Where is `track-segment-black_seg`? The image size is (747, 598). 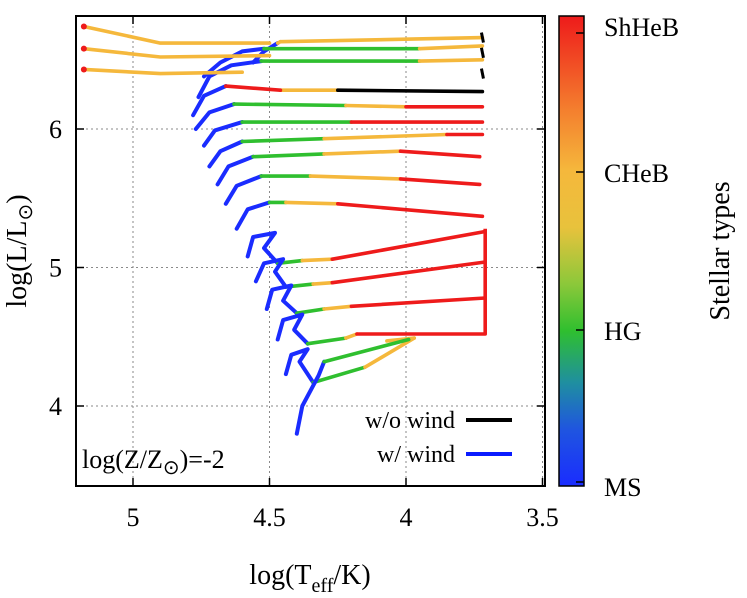
track-segment-black_seg is located at coordinates (410, 91).